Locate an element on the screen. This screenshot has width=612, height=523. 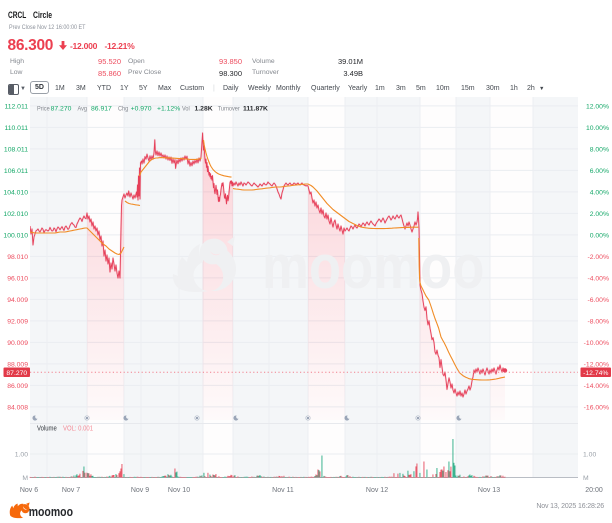
svg-text: 108.011 is located at coordinates (16, 149).